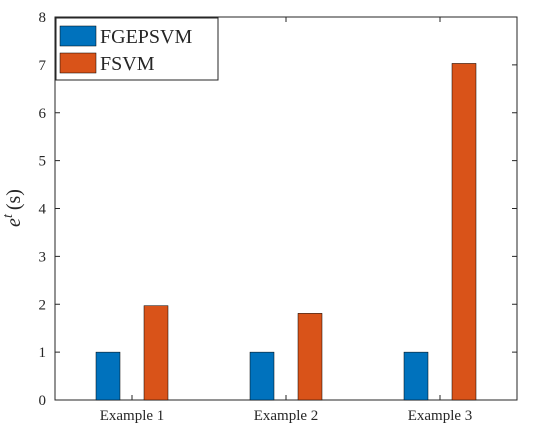 The height and width of the screenshot is (438, 550). What do you see at coordinates (43, 401) in the screenshot?
I see `y-tick-label: 0` at bounding box center [43, 401].